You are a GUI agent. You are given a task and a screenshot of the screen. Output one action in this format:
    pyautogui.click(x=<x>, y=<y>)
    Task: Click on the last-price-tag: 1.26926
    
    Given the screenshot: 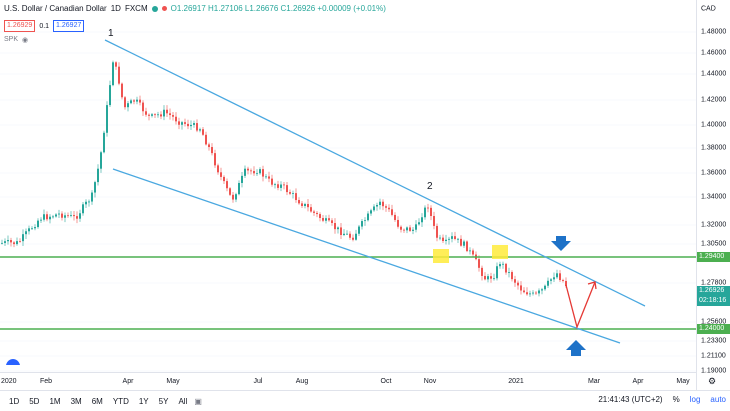 What is the action you would take?
    pyautogui.click(x=713, y=291)
    